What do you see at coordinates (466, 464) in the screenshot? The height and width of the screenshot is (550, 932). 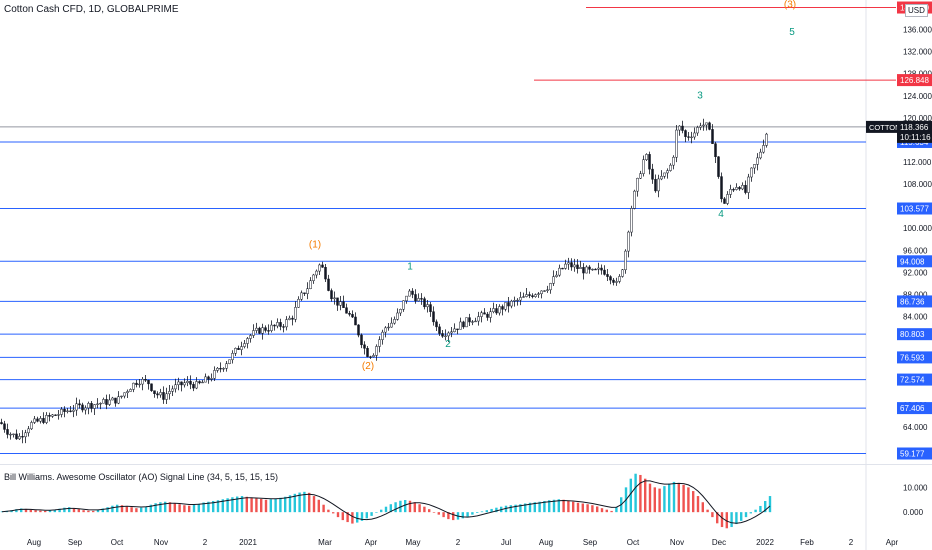 I see `pane-separator` at bounding box center [466, 464].